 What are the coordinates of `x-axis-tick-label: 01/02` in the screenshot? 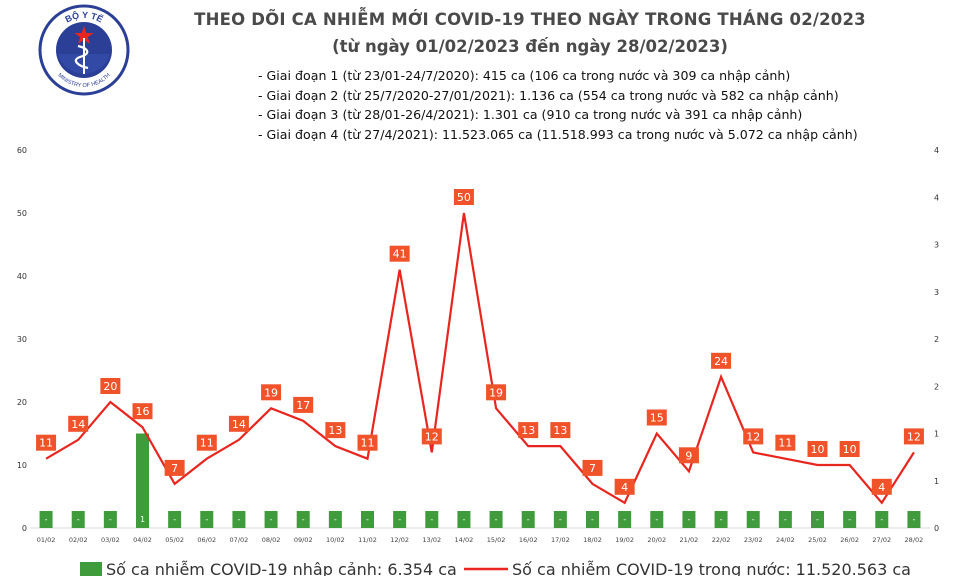 It's located at (46, 540).